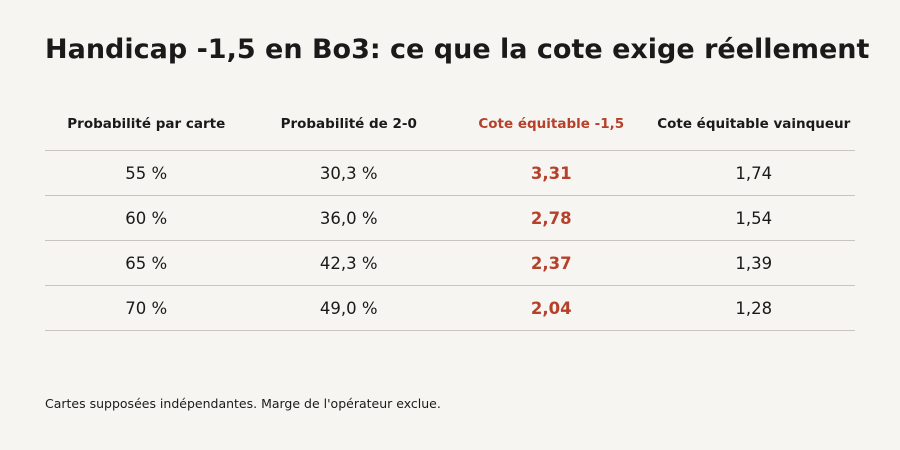 This screenshot has width=900, height=450. I want to click on cell-probability-2-0: 42,3 %, so click(348, 263).